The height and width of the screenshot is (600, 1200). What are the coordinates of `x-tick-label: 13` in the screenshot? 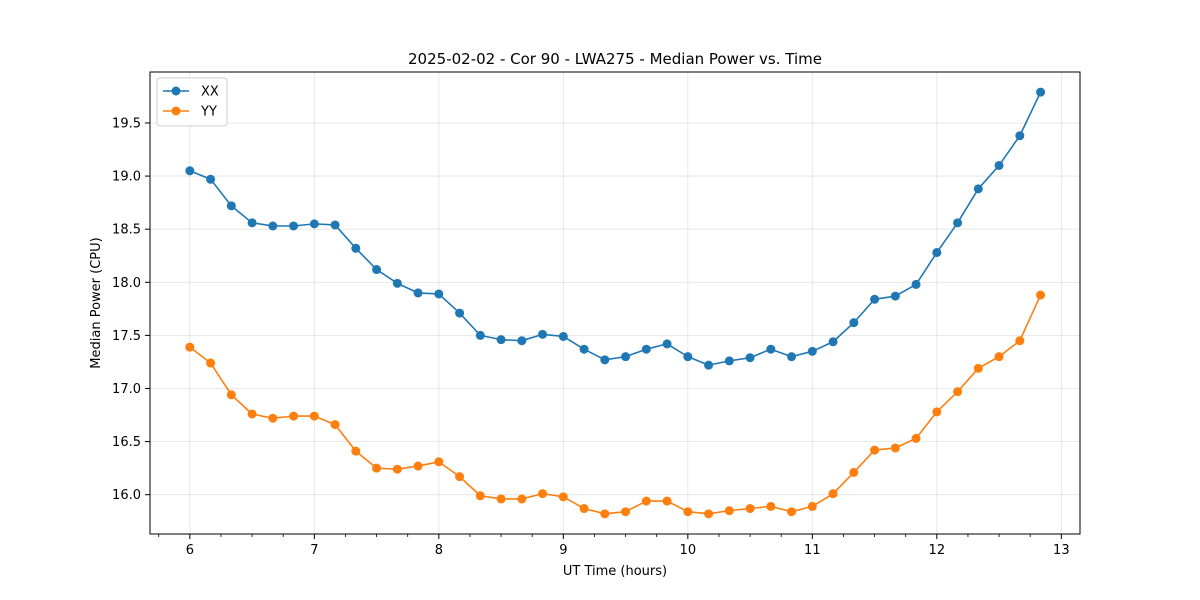 It's located at (1061, 550).